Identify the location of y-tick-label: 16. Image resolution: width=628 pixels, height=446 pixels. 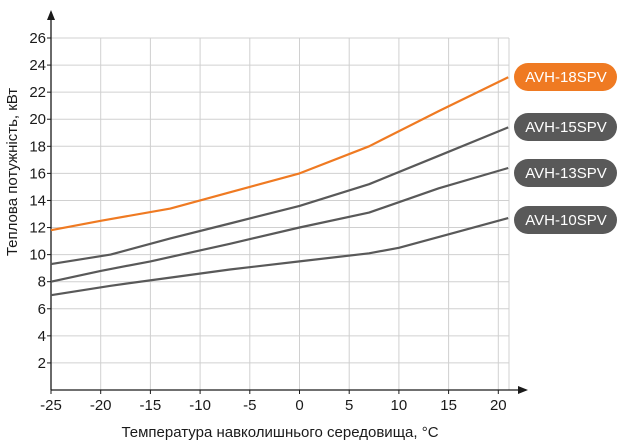
(37, 173).